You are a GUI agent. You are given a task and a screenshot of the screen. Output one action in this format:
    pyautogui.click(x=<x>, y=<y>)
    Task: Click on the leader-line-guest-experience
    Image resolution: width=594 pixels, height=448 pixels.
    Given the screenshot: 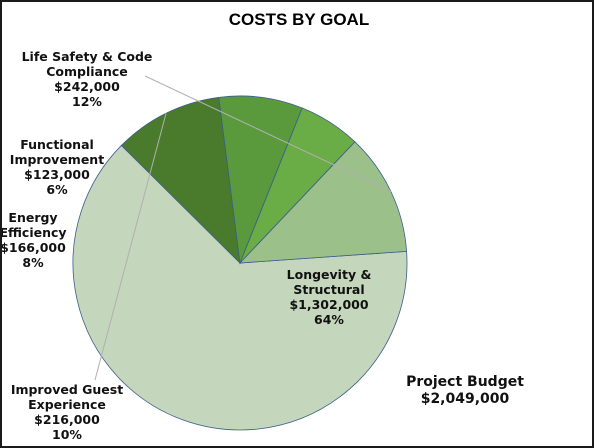 What is the action you would take?
    pyautogui.click(x=130, y=247)
    